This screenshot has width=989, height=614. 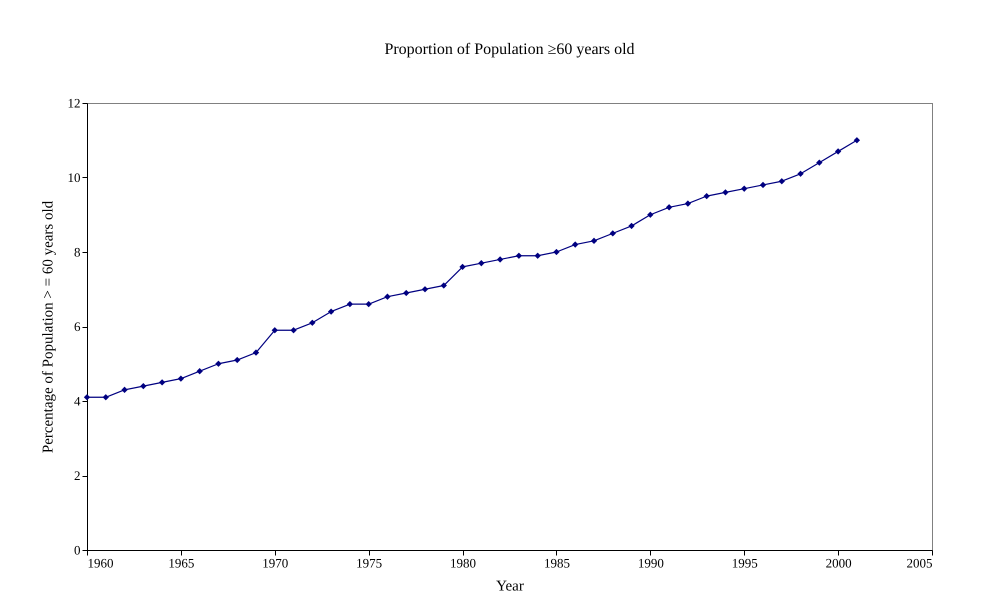 What do you see at coordinates (74, 177) in the screenshot?
I see `y-tick-label: 10` at bounding box center [74, 177].